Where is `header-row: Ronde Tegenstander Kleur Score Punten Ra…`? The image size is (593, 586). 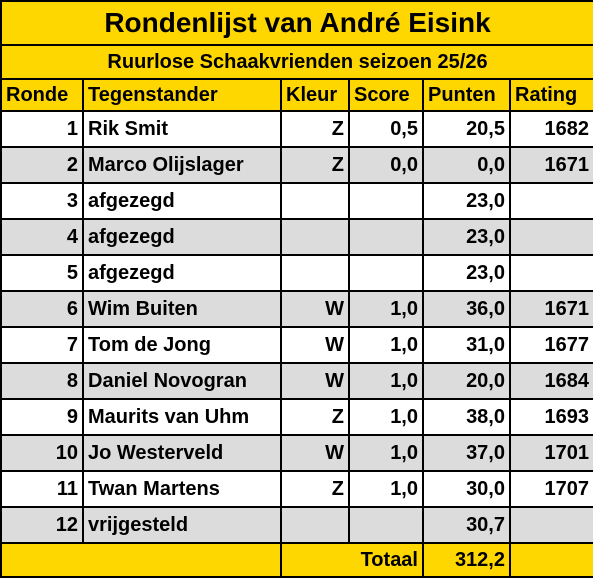 header-row: Ronde Tegenstander Kleur Score Punten Ra… is located at coordinates (296, 95).